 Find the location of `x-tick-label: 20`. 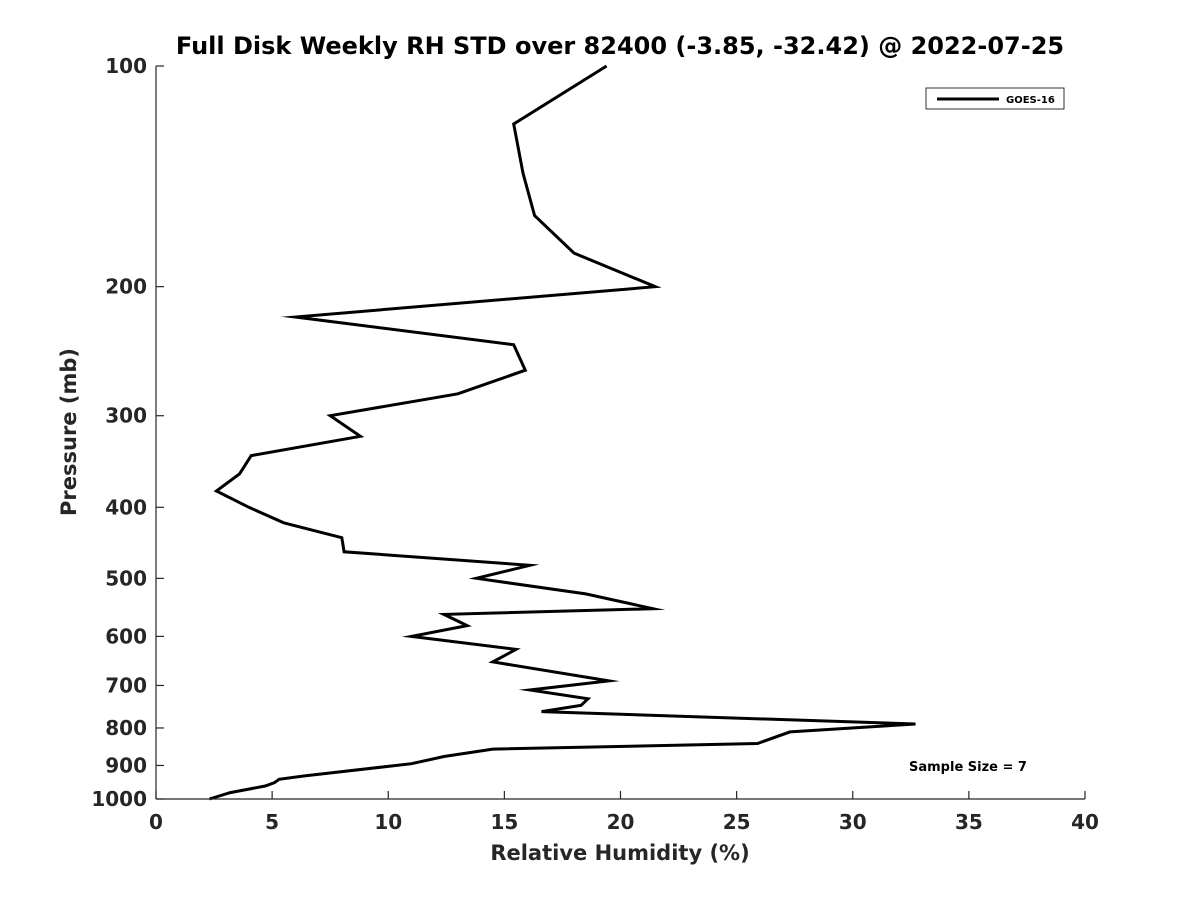

x-tick-label: 20 is located at coordinates (621, 822).